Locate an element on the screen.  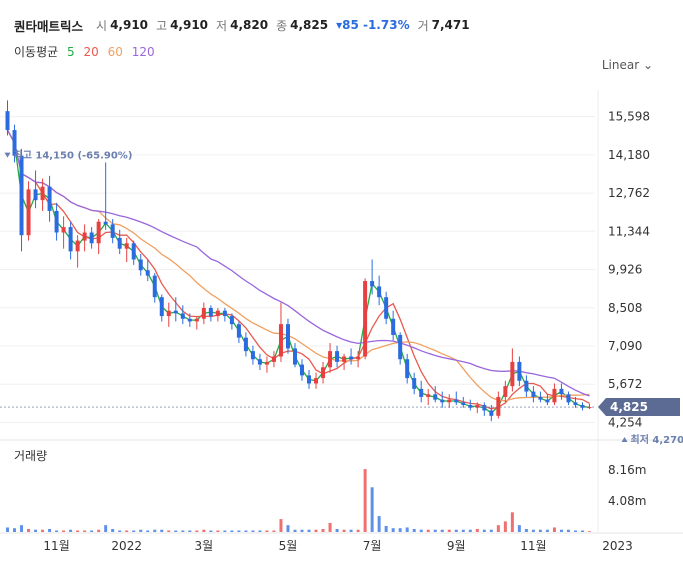
ma-5-label: 5 is located at coordinates (71, 52).